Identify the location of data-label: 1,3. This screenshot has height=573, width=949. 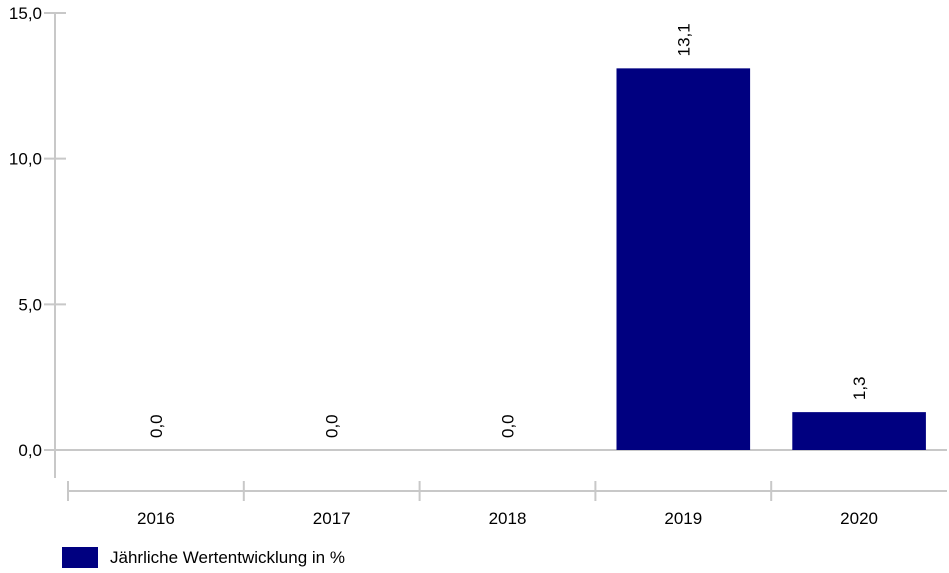
(859, 388).